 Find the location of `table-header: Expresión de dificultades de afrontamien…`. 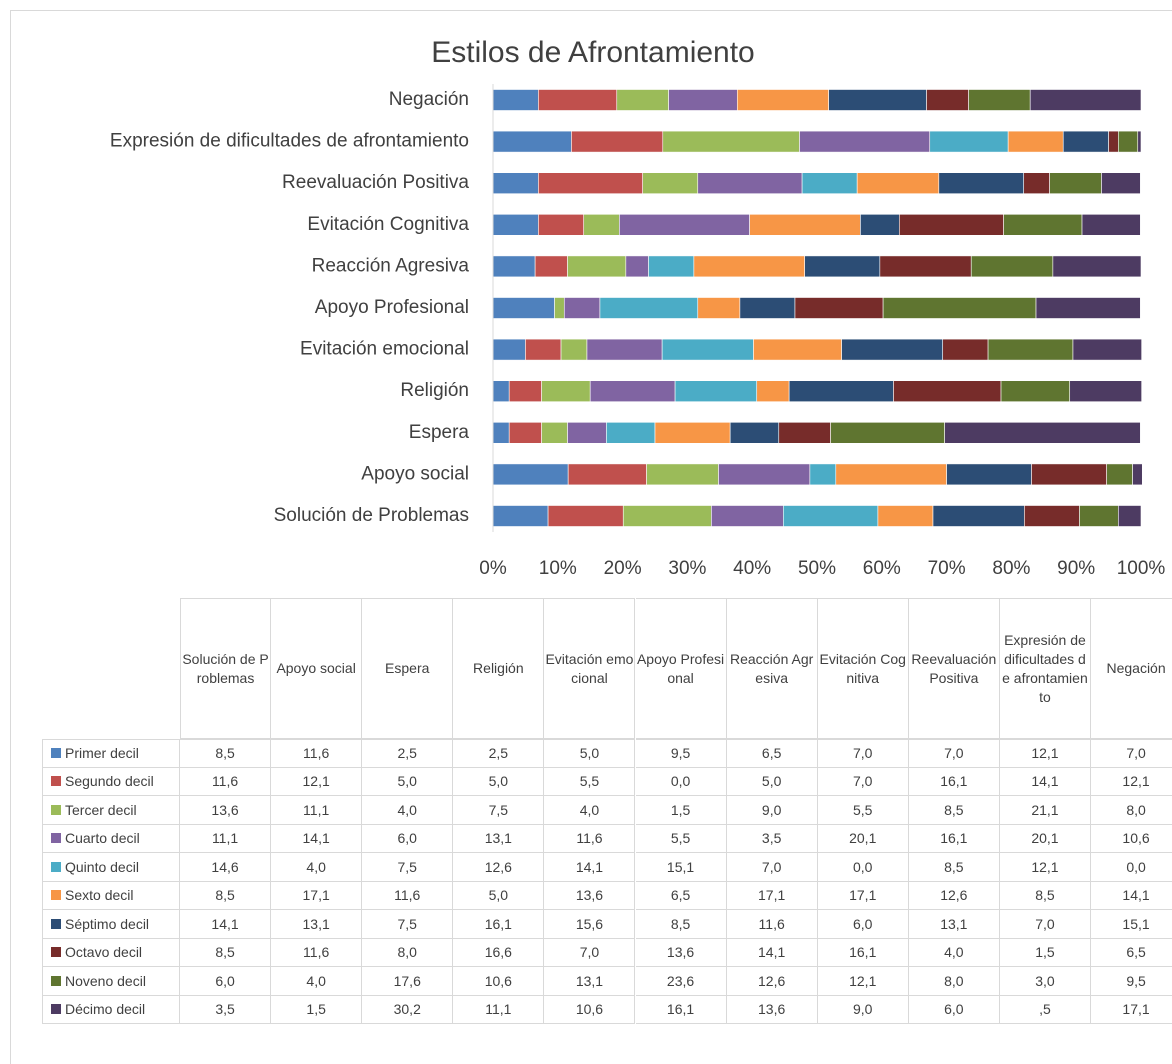

table-header: Expresión de dificultades de afrontamien… is located at coordinates (1045, 668).